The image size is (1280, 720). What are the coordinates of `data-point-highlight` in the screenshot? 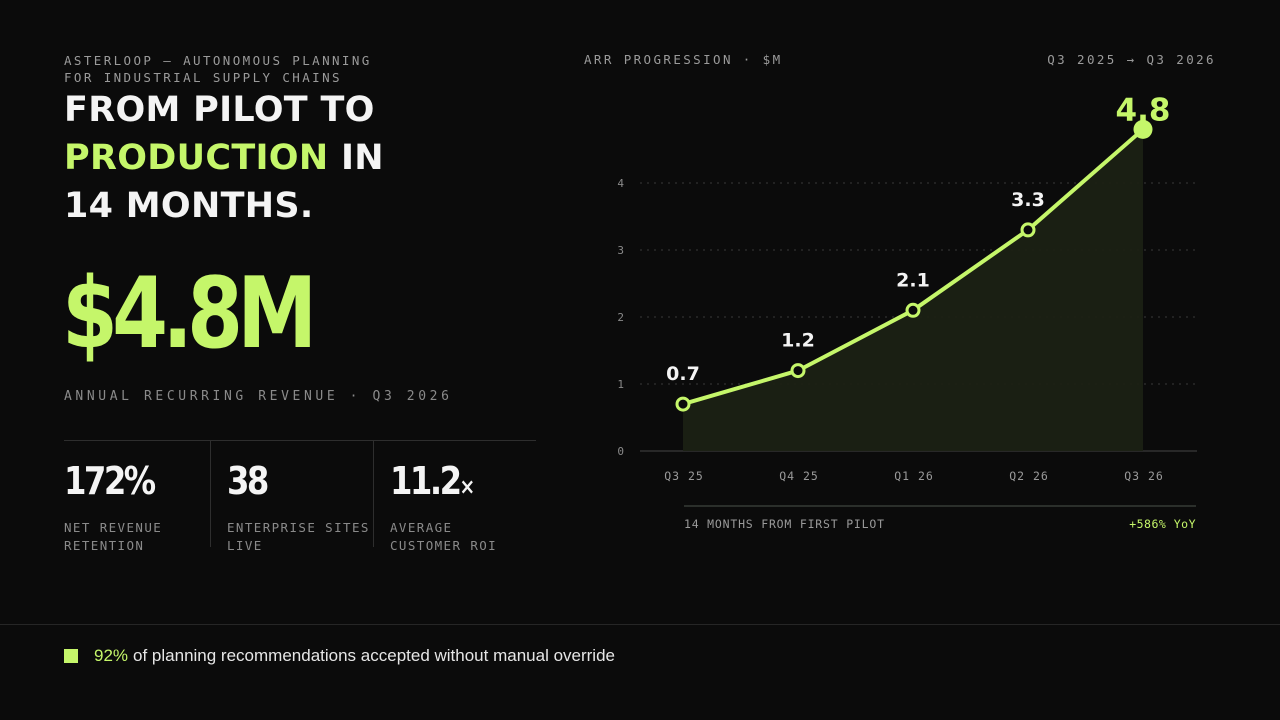 It's located at (1143, 129).